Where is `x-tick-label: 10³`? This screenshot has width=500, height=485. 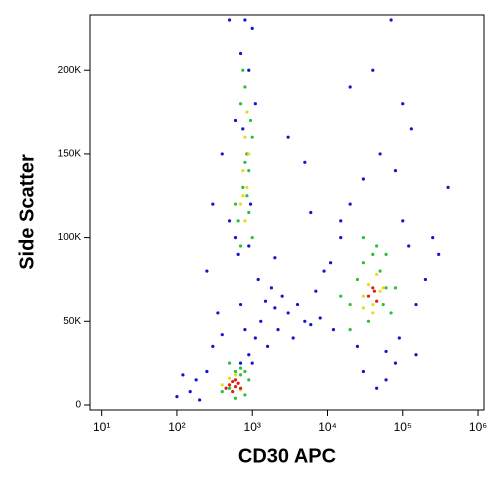
x-tick-label: 10³ is located at coordinates (252, 427).